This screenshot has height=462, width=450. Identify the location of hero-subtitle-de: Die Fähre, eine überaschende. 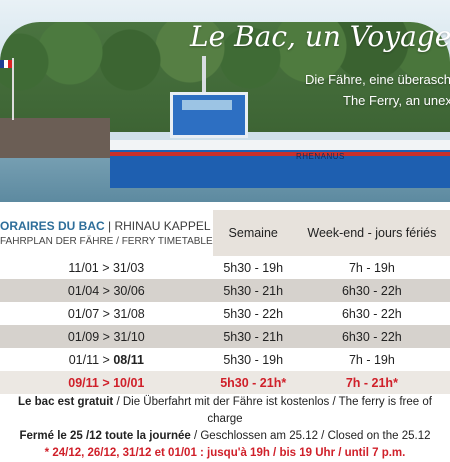
(377, 79).